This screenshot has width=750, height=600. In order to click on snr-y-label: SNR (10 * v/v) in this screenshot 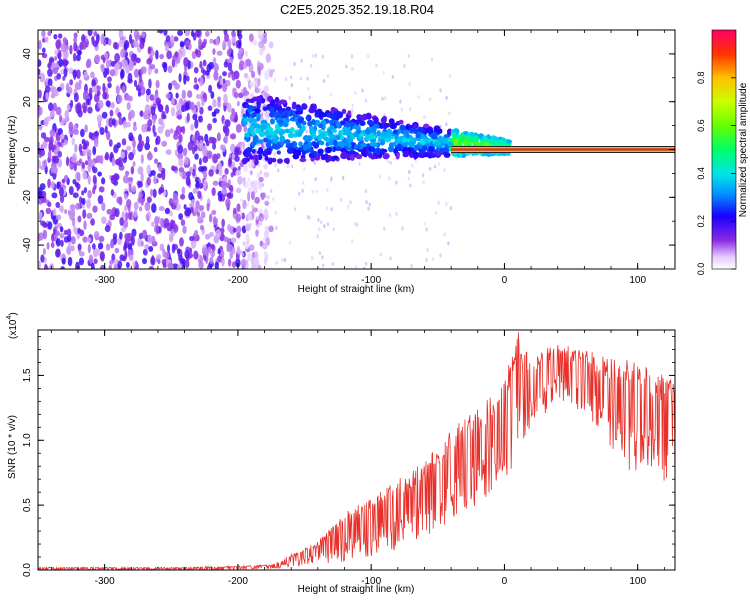, I will do `click(12, 447)`.